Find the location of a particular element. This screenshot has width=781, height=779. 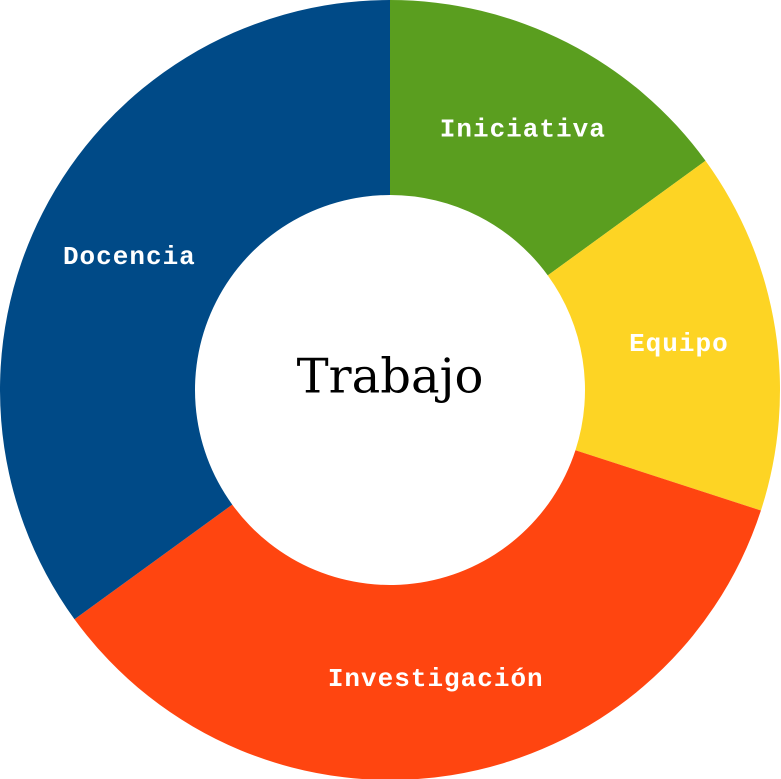

chart-title: Trabajo is located at coordinates (390, 377).